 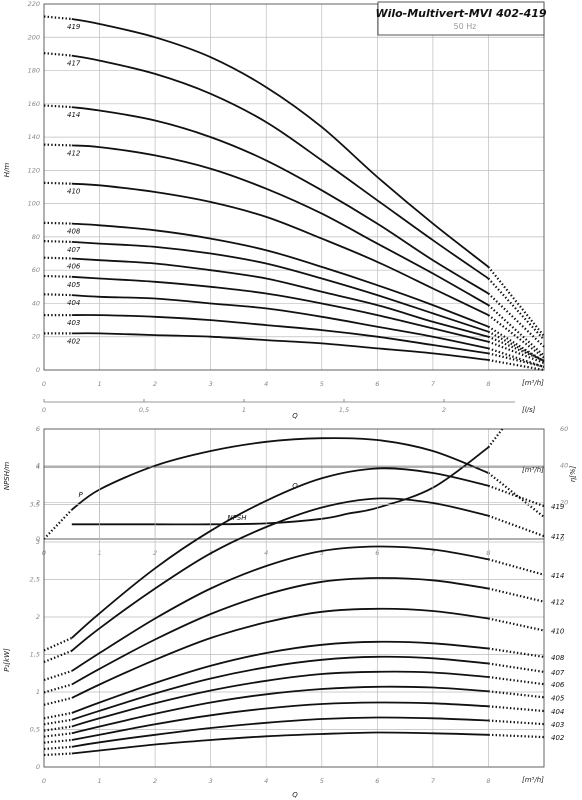 I want to click on curve-label-419: 419, so click(x=558, y=507).